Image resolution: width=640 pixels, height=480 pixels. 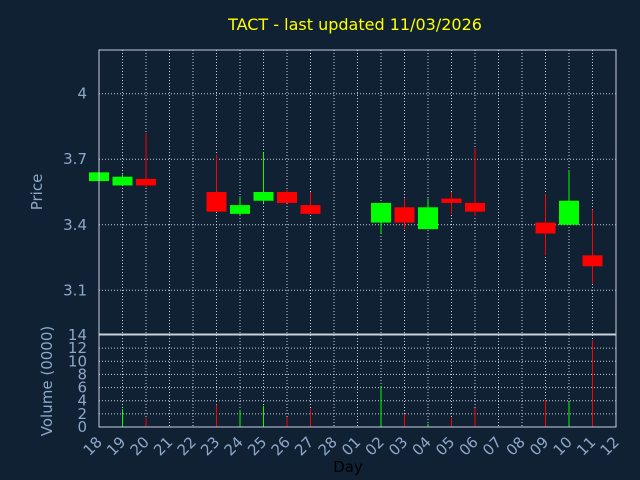 I want to click on x-tick-label: 10, so click(x=563, y=446).